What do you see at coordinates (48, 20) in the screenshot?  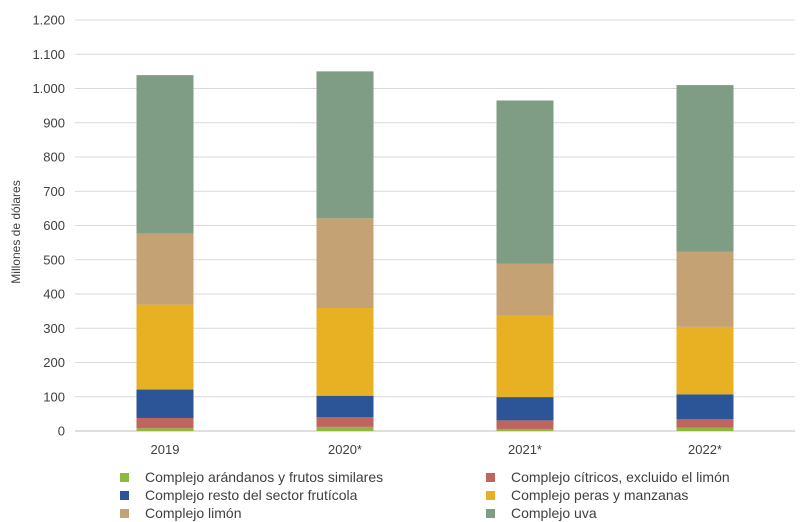 I see `y-tick-label: 1.200` at bounding box center [48, 20].